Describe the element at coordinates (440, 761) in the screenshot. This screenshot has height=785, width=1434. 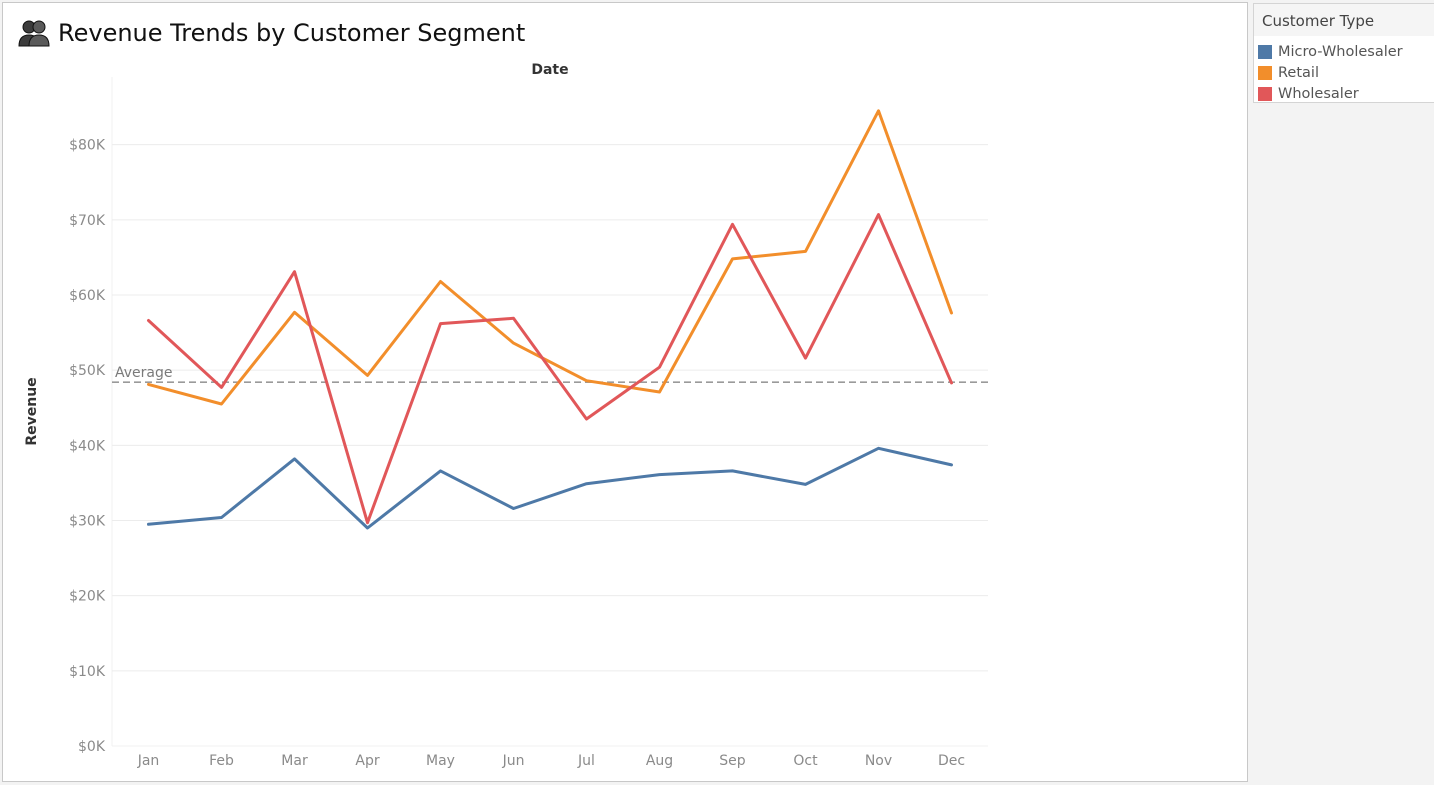
I see `x-tick-label: May` at that location.